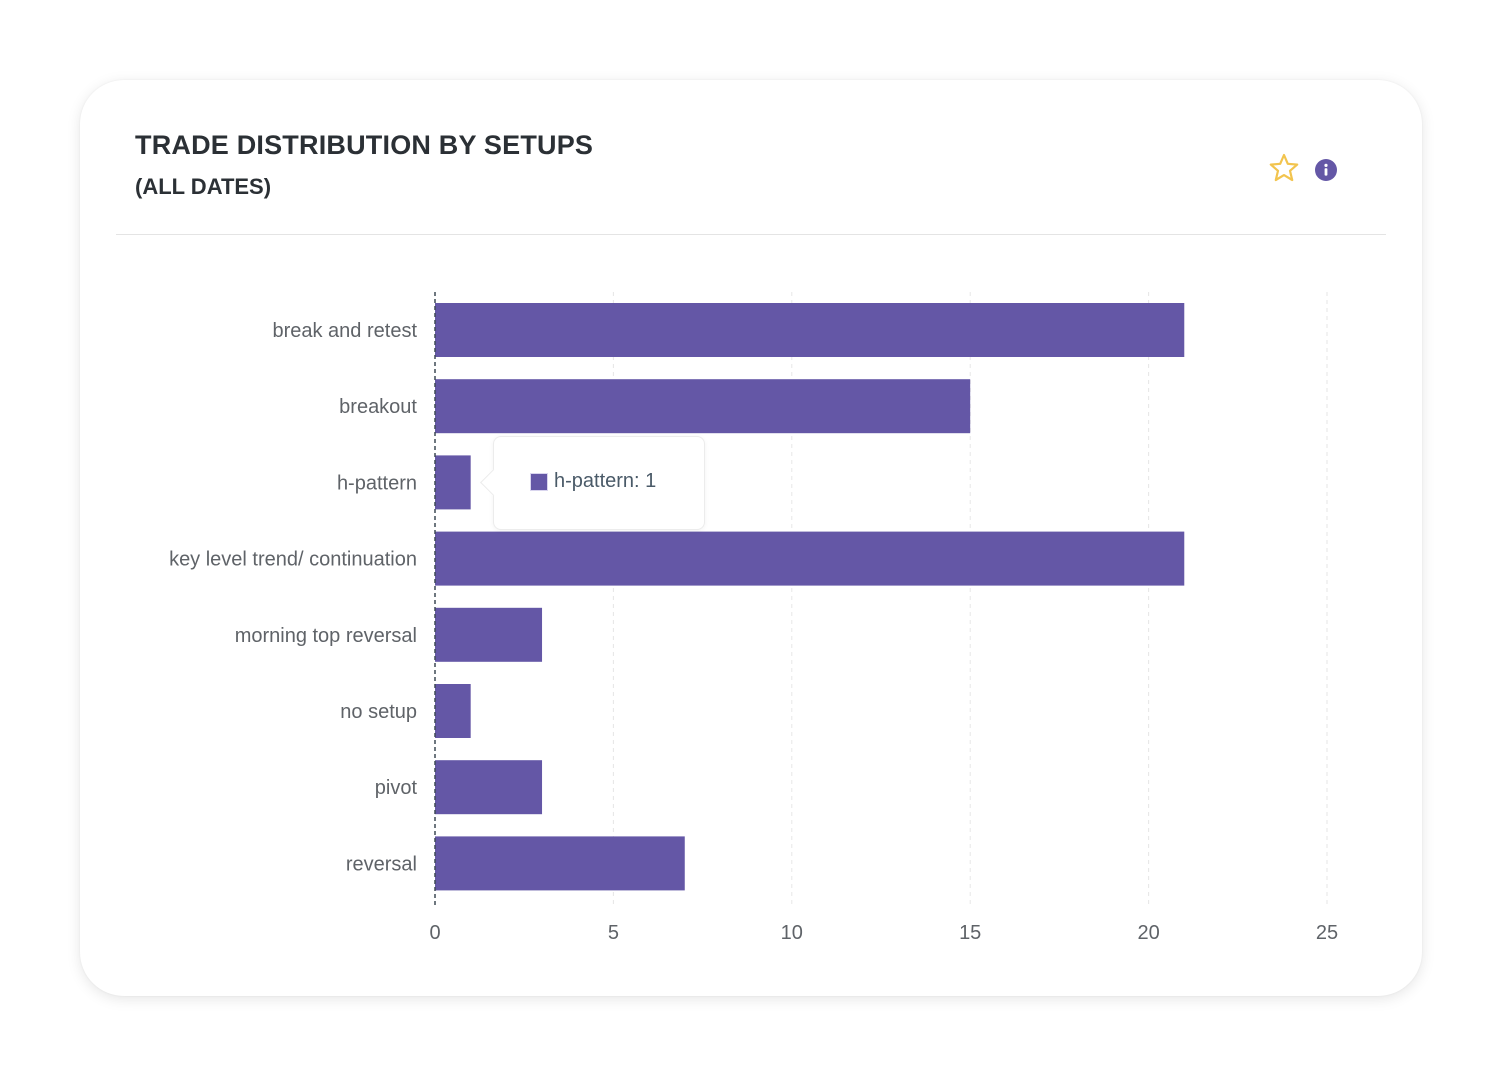 This screenshot has width=1502, height=1076. Describe the element at coordinates (377, 483) in the screenshot. I see `category-label: h-pattern` at that location.